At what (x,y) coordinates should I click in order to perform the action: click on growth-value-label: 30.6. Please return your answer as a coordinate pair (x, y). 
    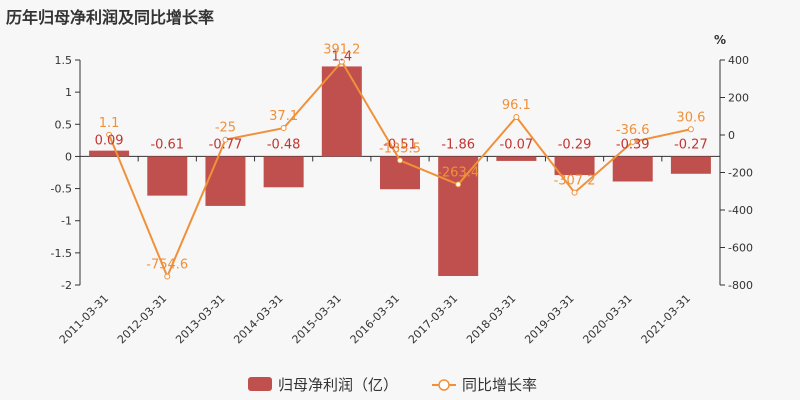
    Looking at the image, I should click on (690, 117).